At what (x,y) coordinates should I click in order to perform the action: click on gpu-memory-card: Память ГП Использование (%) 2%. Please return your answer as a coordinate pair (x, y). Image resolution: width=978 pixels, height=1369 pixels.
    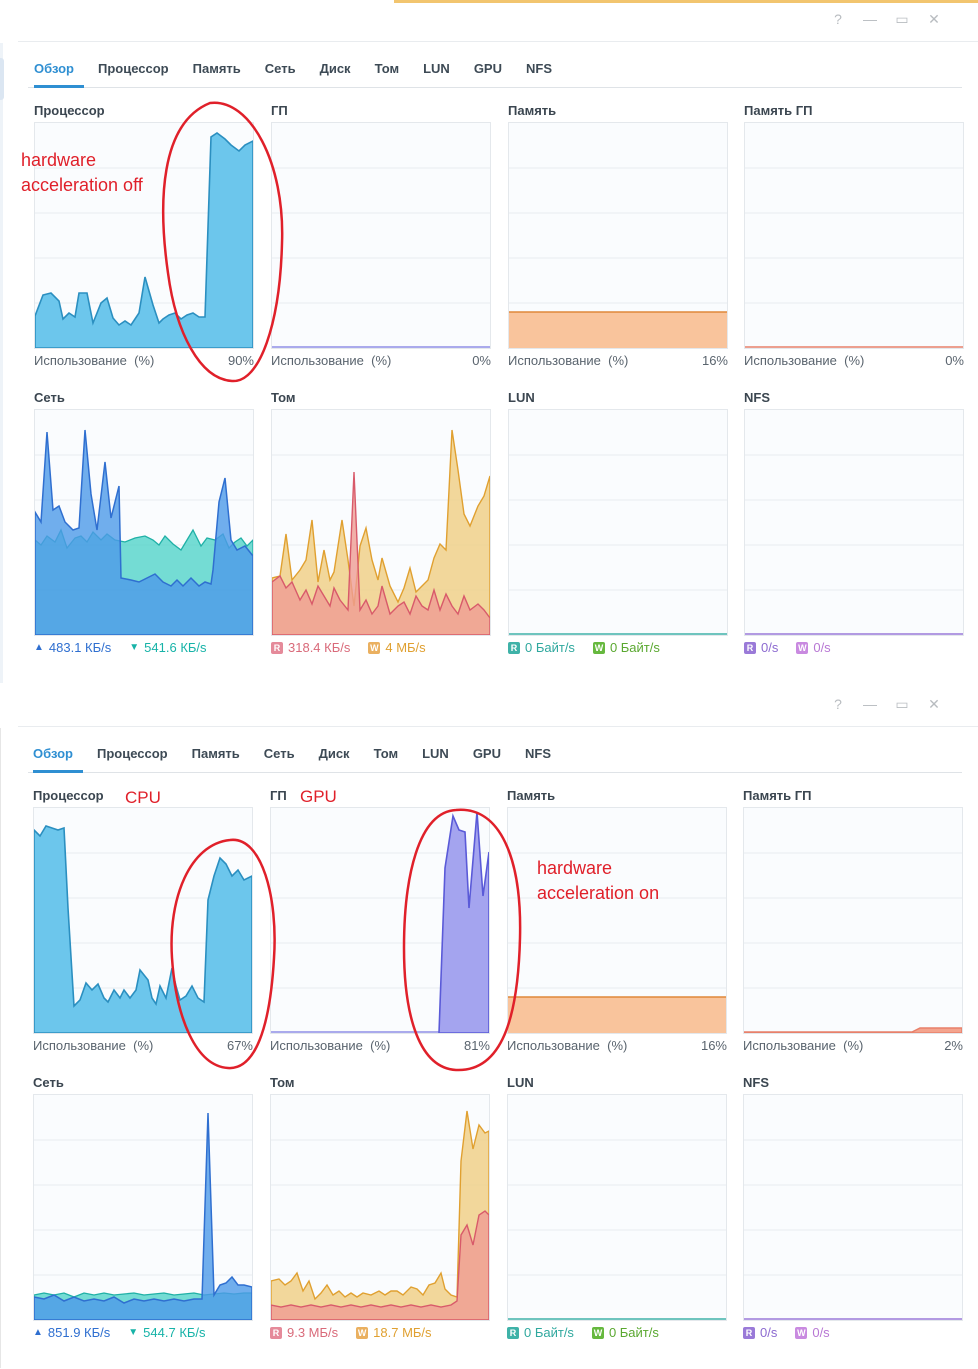
    Looking at the image, I should click on (853, 920).